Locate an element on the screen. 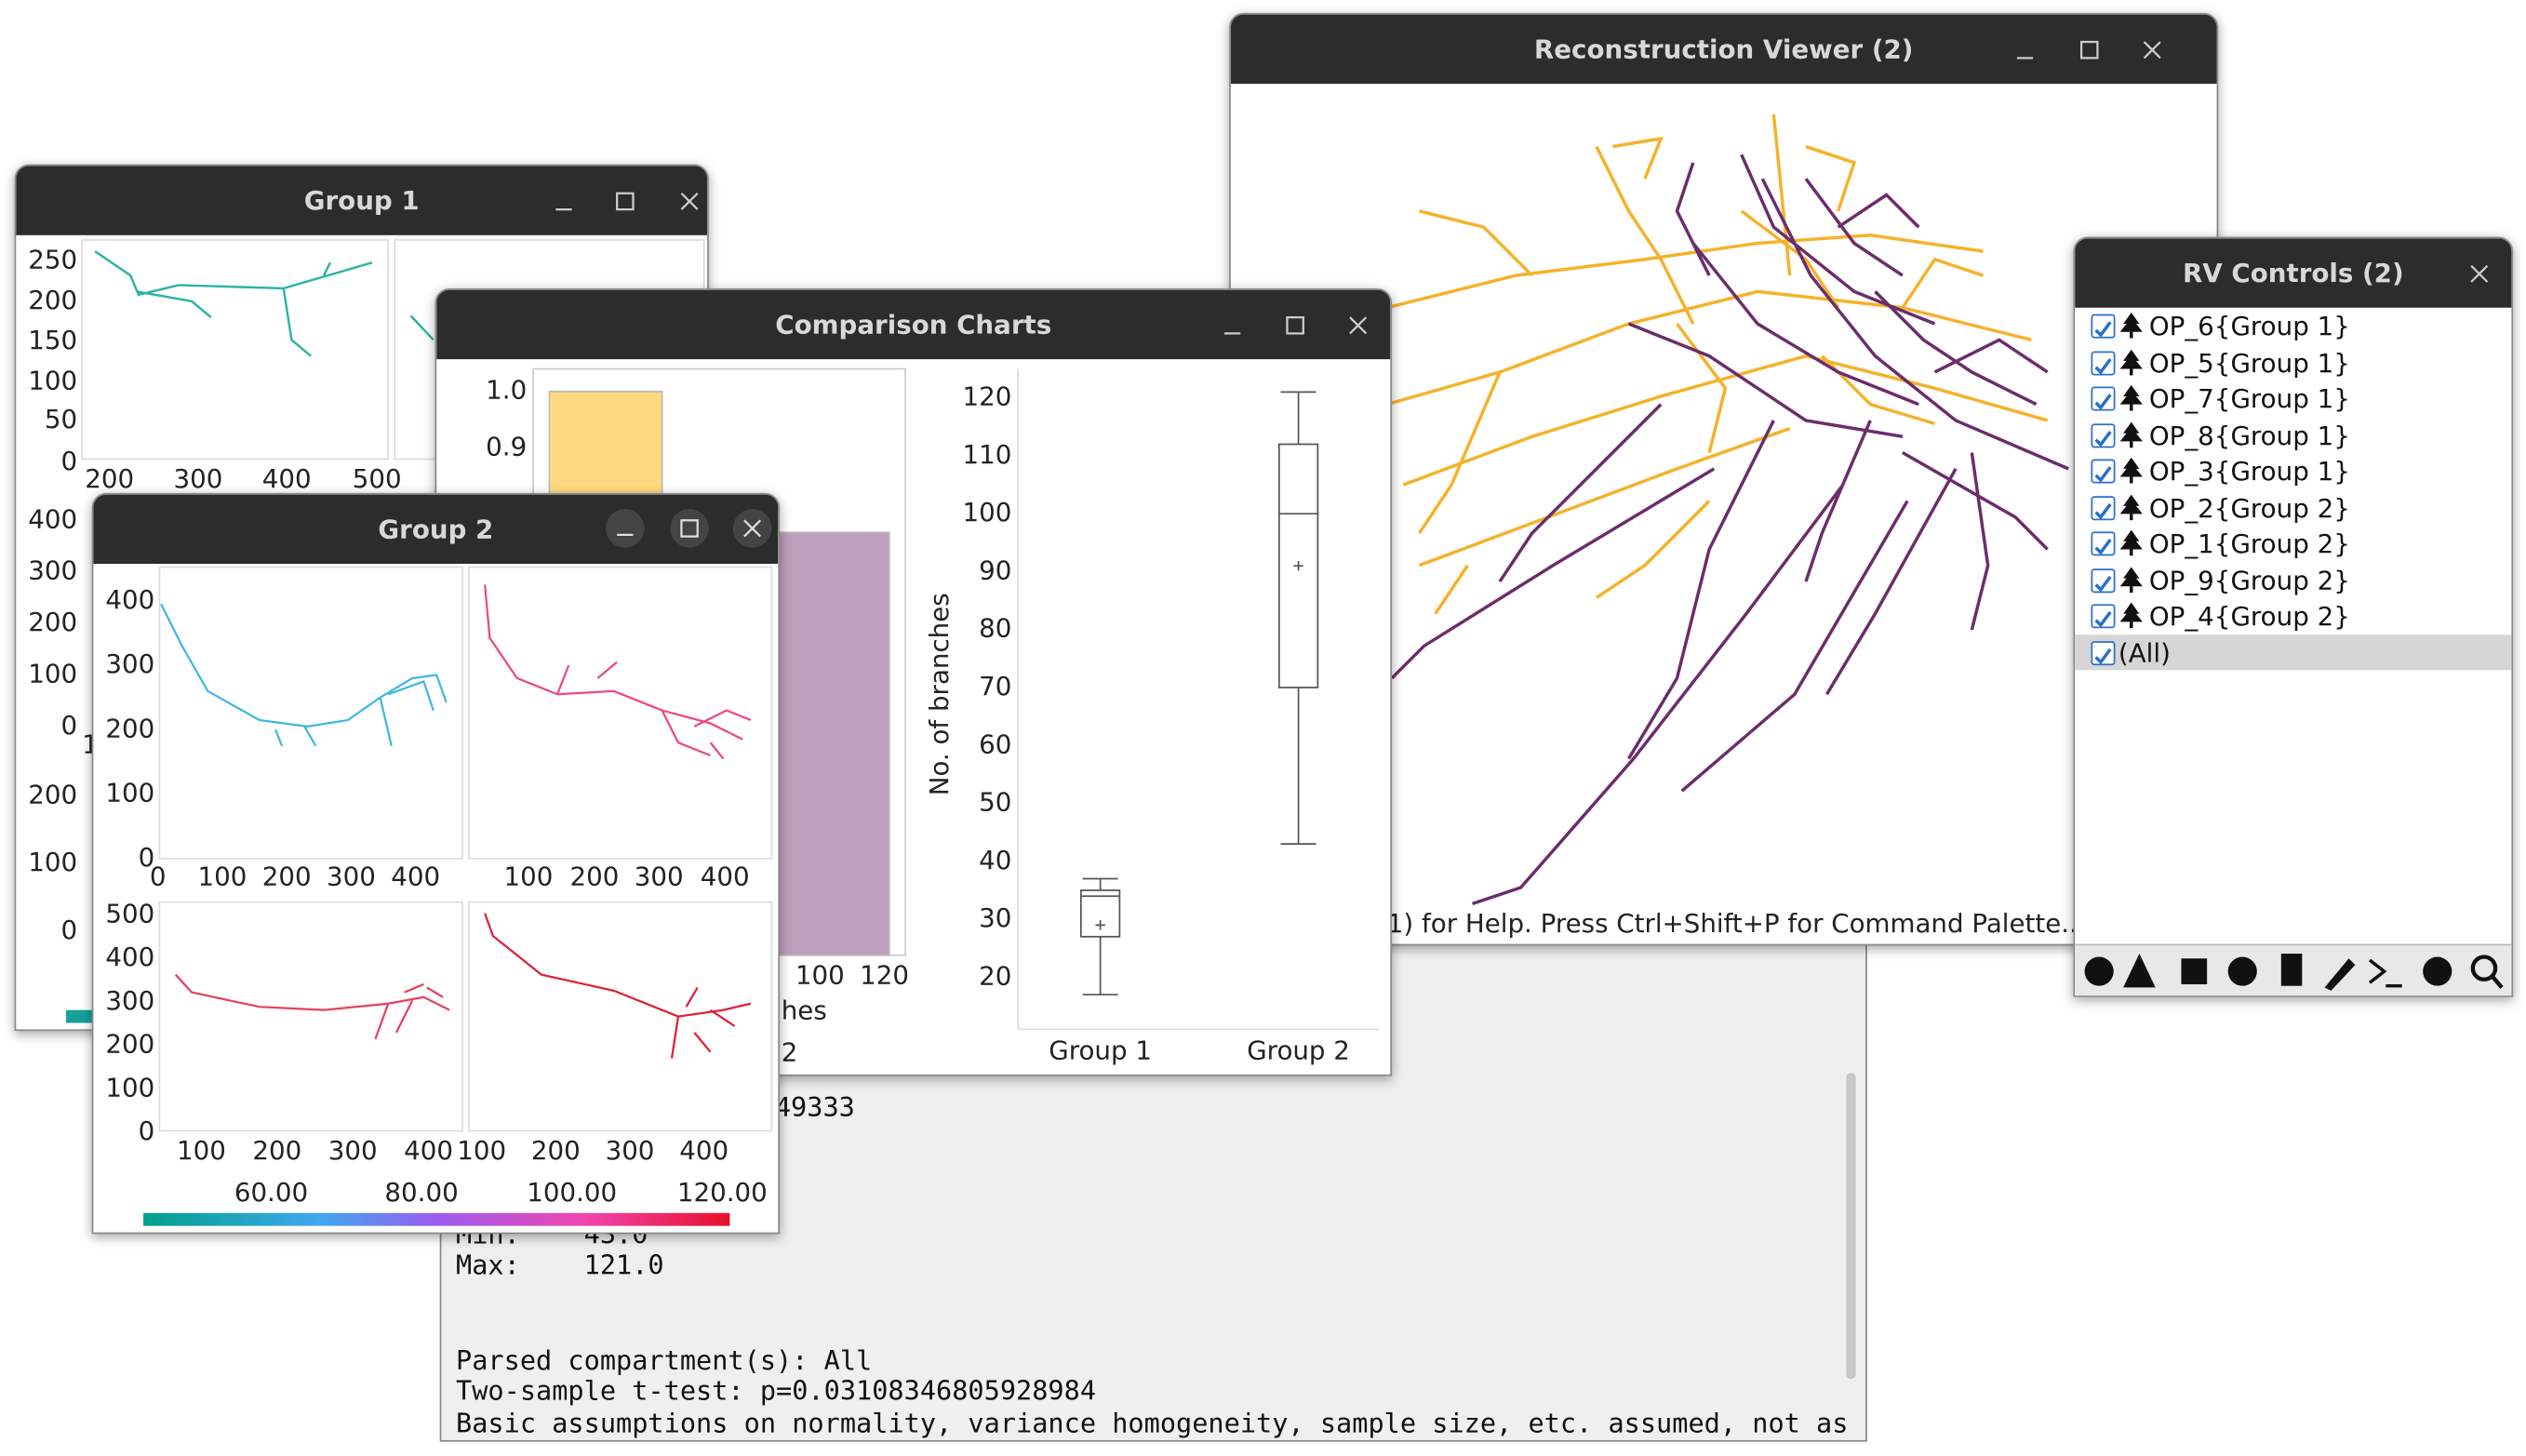  colorbar-tick-label: 120.00 is located at coordinates (722, 1192).